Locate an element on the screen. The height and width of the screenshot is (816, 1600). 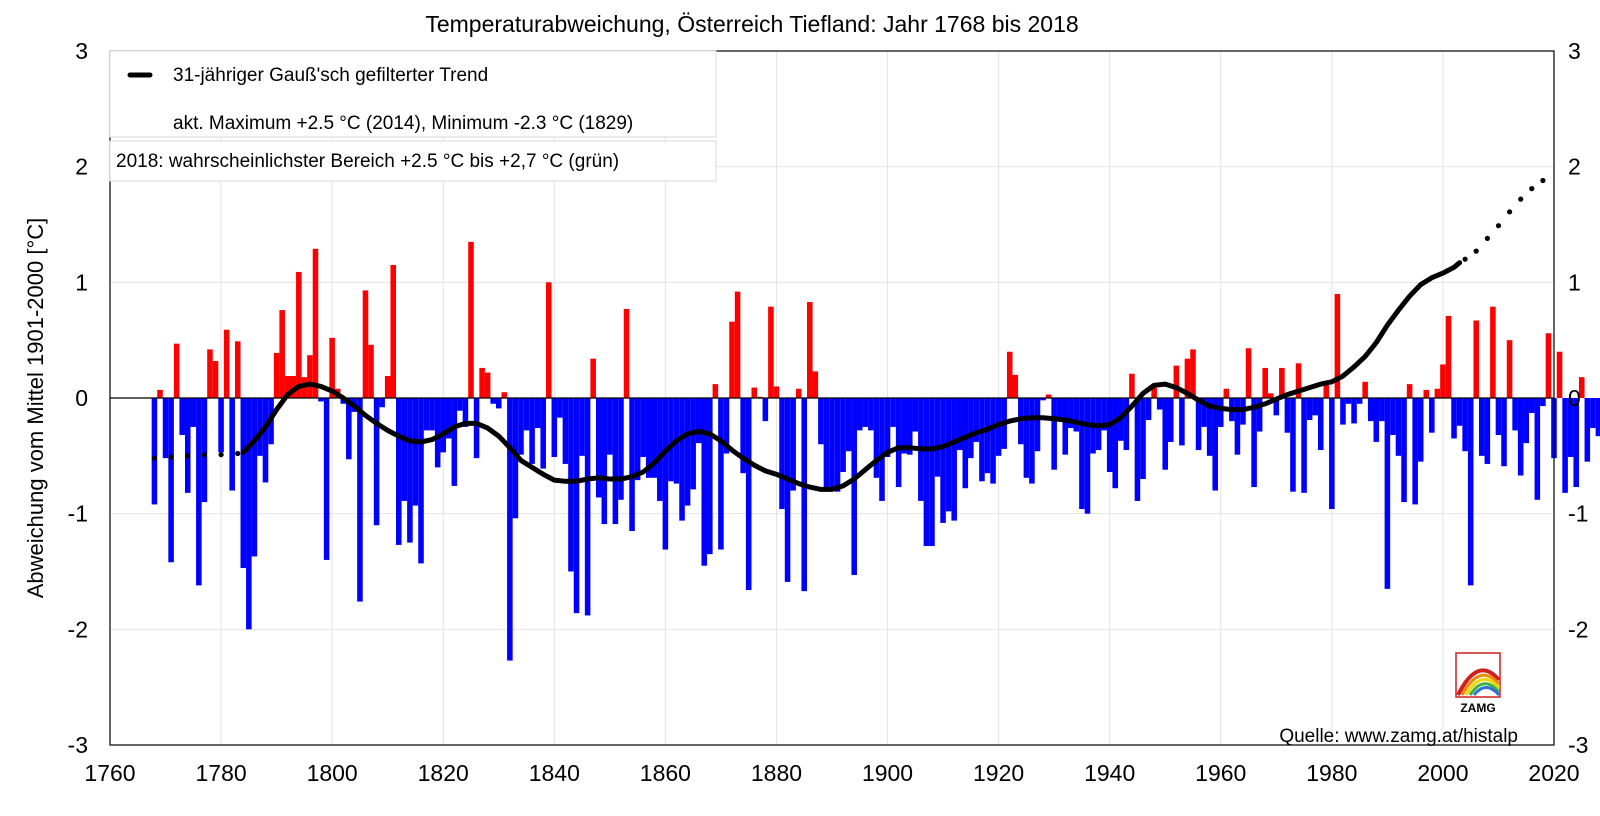
bar-1994 is located at coordinates (1409, 391).